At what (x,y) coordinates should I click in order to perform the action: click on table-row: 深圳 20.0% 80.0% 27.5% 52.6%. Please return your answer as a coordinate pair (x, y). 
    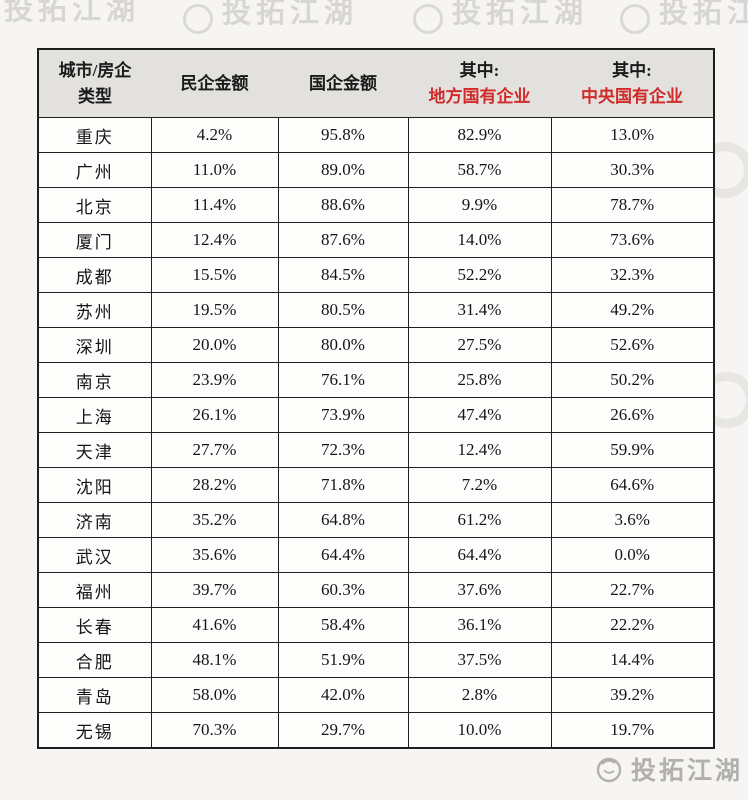
    Looking at the image, I should click on (376, 345).